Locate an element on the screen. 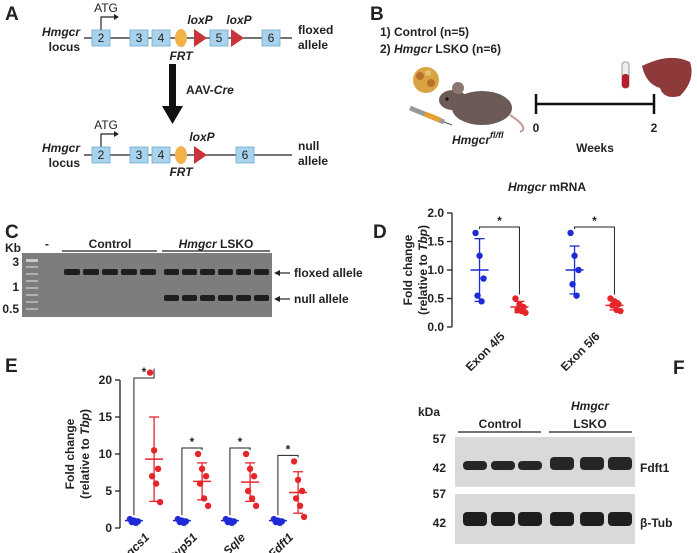 Image resolution: width=697 pixels, height=553 pixels. genotype-label: Hmgcrfl/fl is located at coordinates (478, 138).